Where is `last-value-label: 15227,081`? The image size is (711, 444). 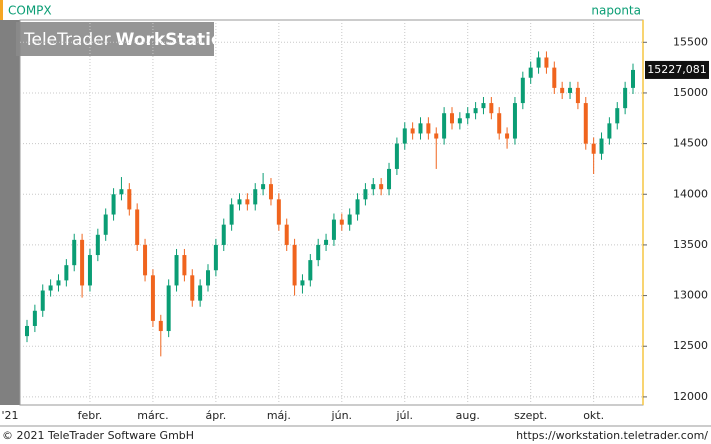
last-value-label: 15227,081 is located at coordinates (677, 69).